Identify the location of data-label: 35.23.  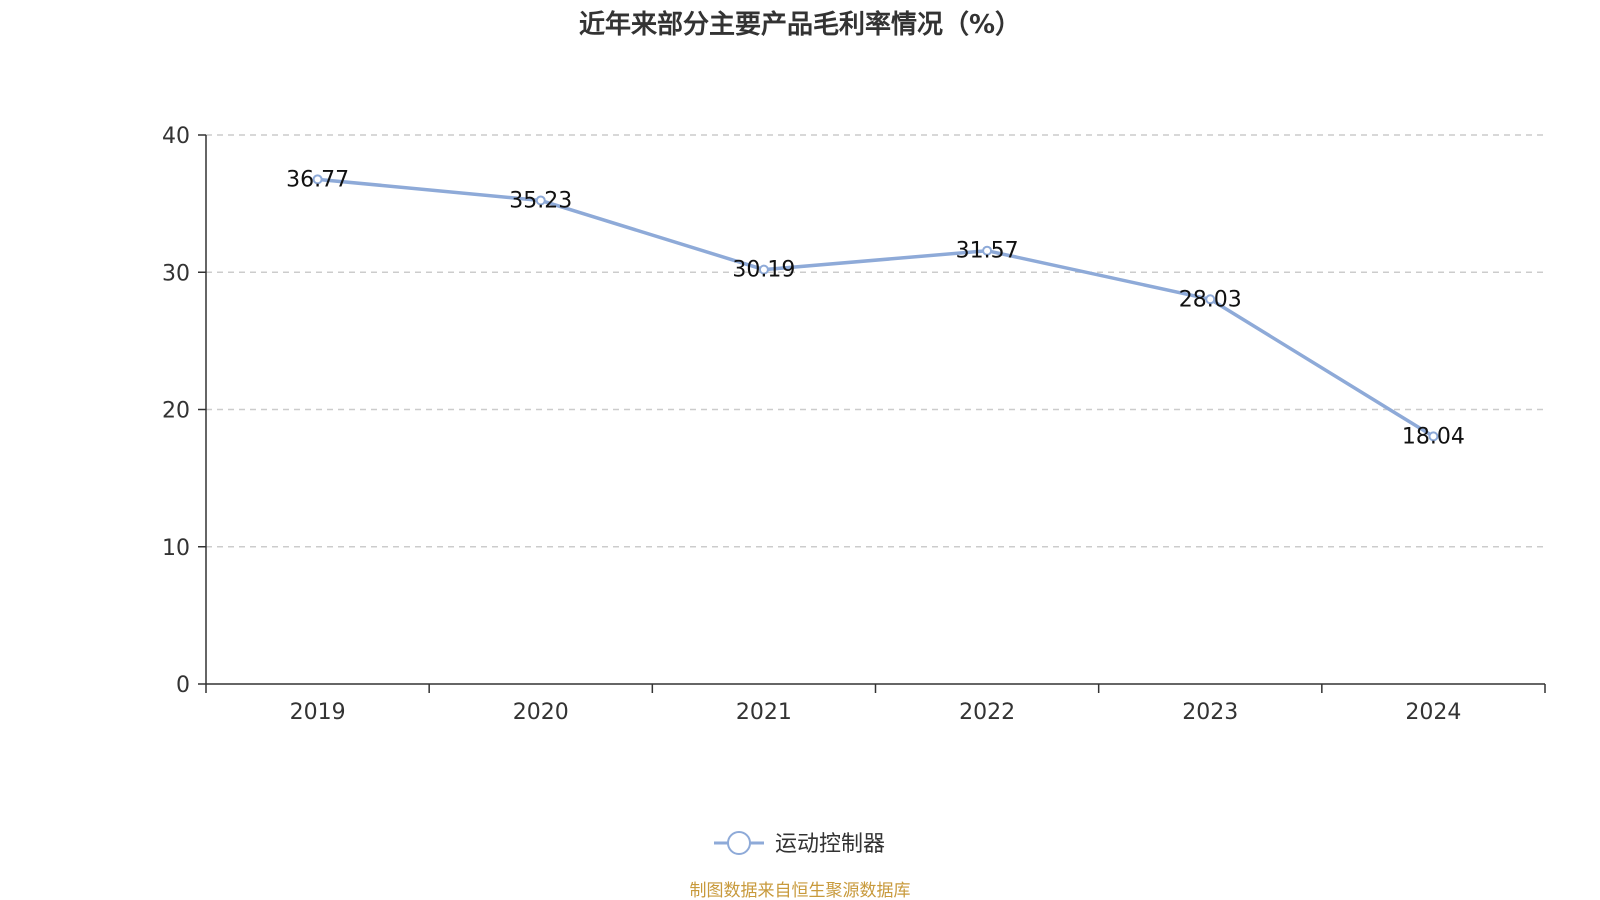
(540, 200).